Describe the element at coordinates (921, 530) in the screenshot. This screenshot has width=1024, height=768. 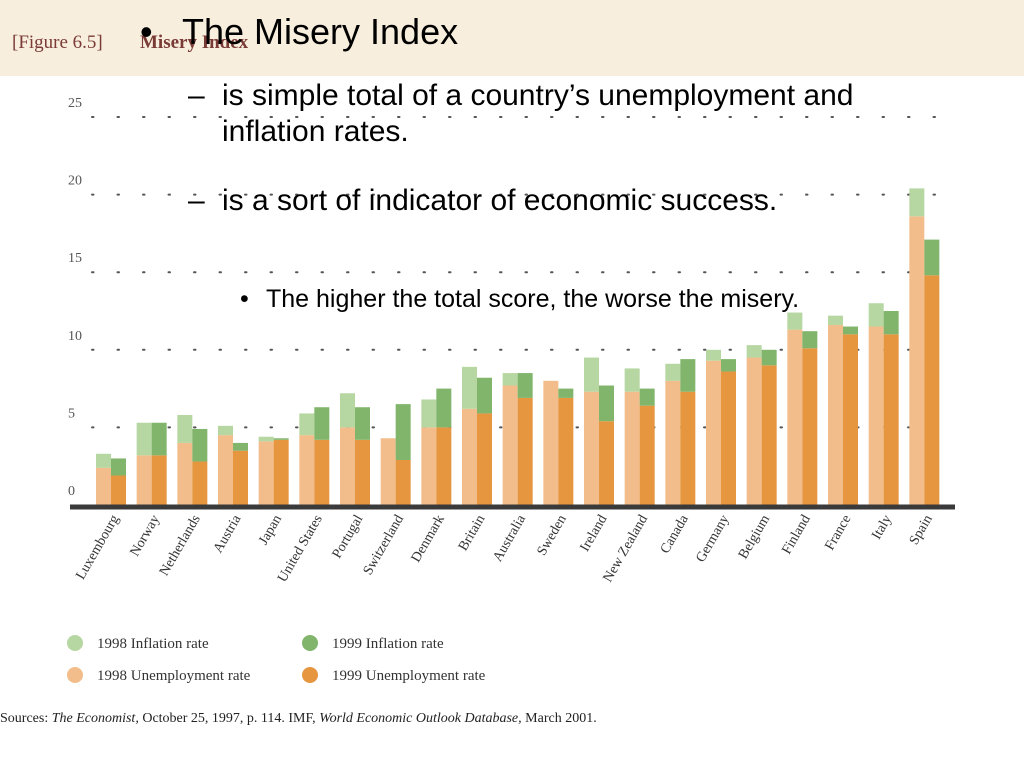
I see `x-tick-label: Spain` at that location.